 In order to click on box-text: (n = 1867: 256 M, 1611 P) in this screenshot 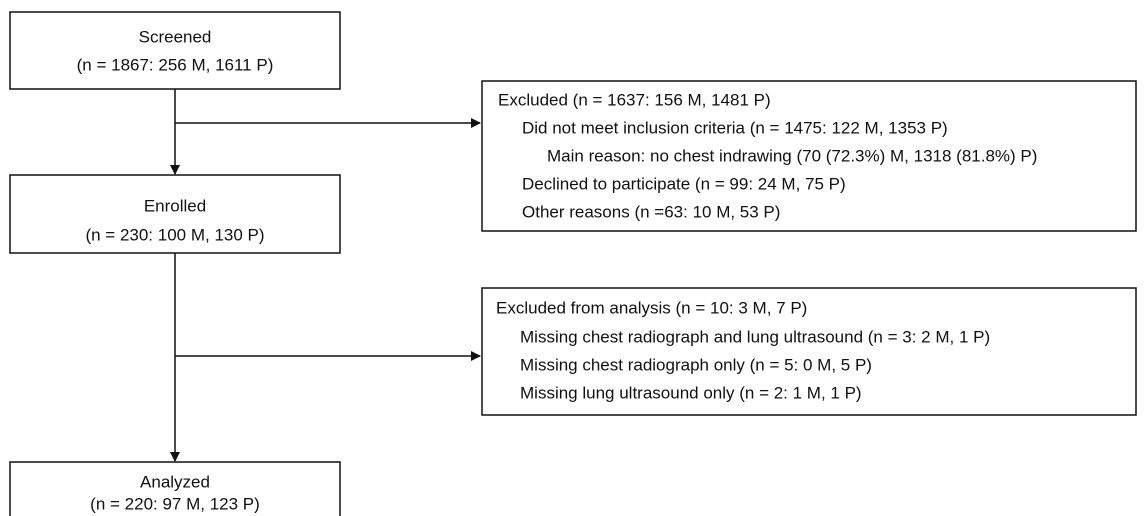, I will do `click(175, 64)`.